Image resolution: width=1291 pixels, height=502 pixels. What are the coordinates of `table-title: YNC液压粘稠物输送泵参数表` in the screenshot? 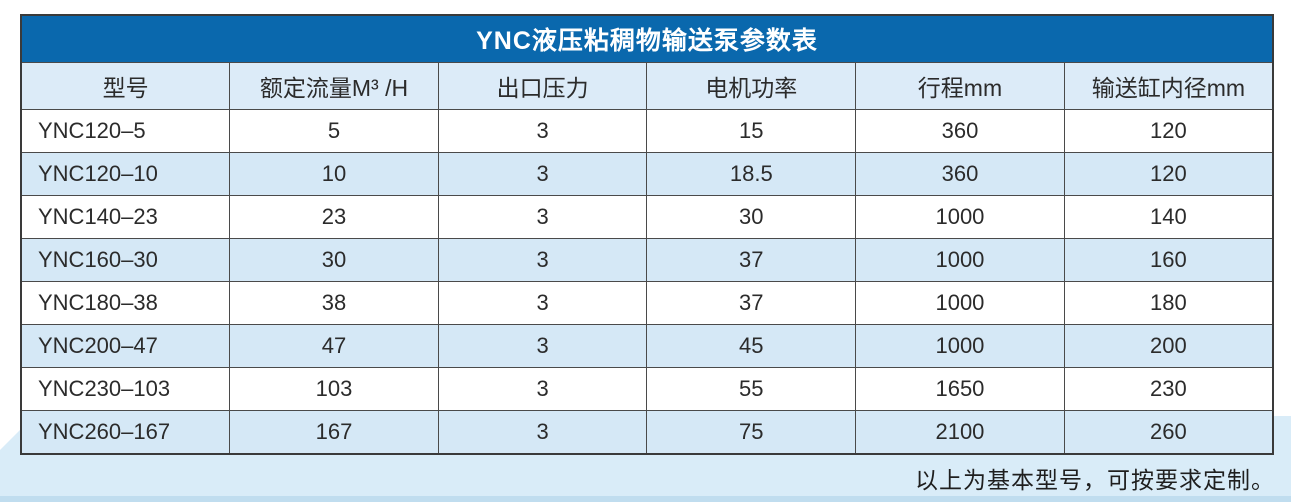 It's located at (647, 38).